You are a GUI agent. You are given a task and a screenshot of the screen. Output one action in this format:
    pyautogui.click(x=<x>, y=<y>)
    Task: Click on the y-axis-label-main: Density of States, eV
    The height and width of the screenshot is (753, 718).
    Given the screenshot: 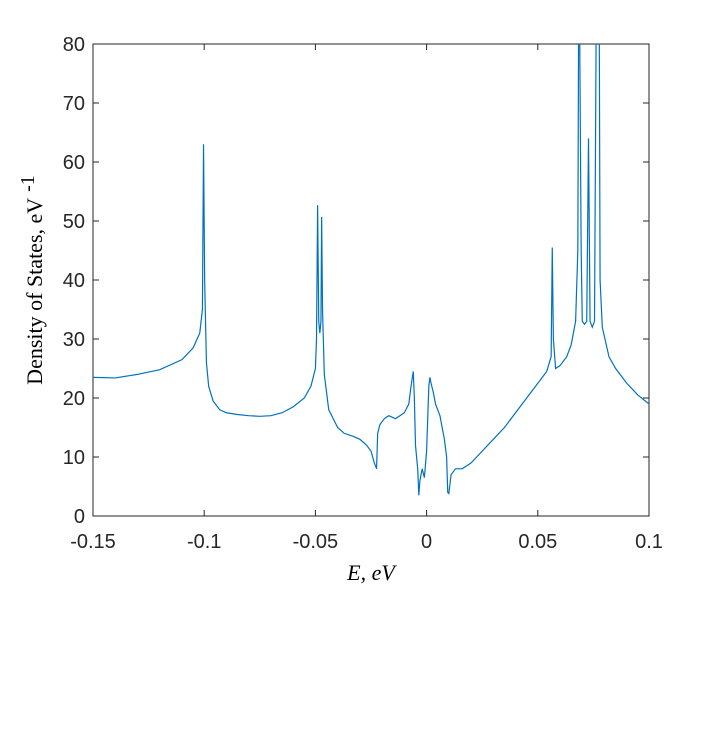 What is the action you would take?
    pyautogui.click(x=34, y=291)
    